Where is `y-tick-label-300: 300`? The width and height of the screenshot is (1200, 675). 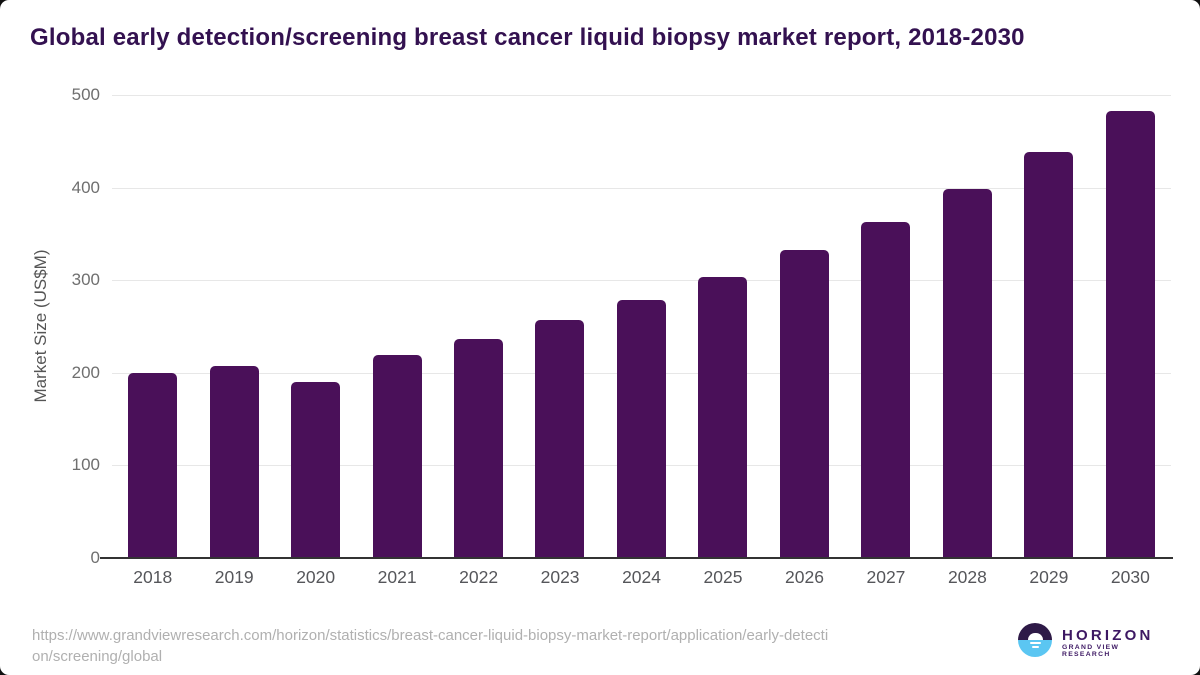 y-tick-label-300: 300 is located at coordinates (85, 280).